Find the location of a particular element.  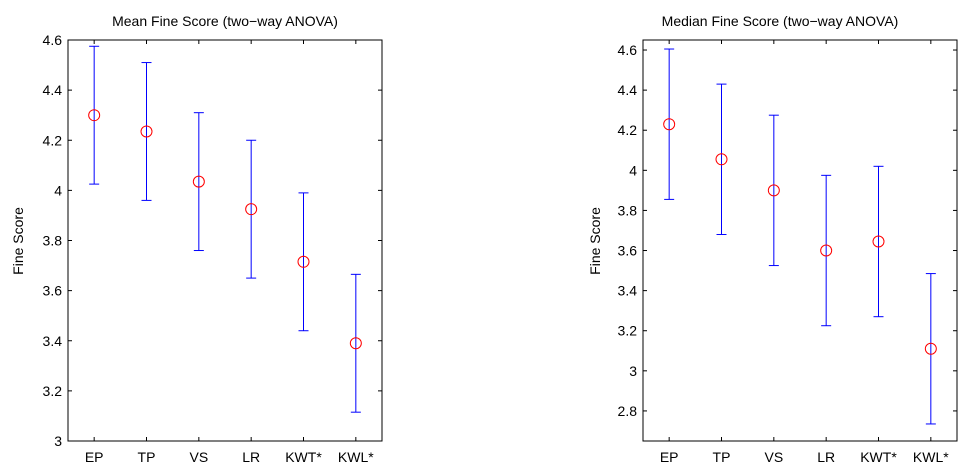

y-tick-label: 2.8 is located at coordinates (628, 411).